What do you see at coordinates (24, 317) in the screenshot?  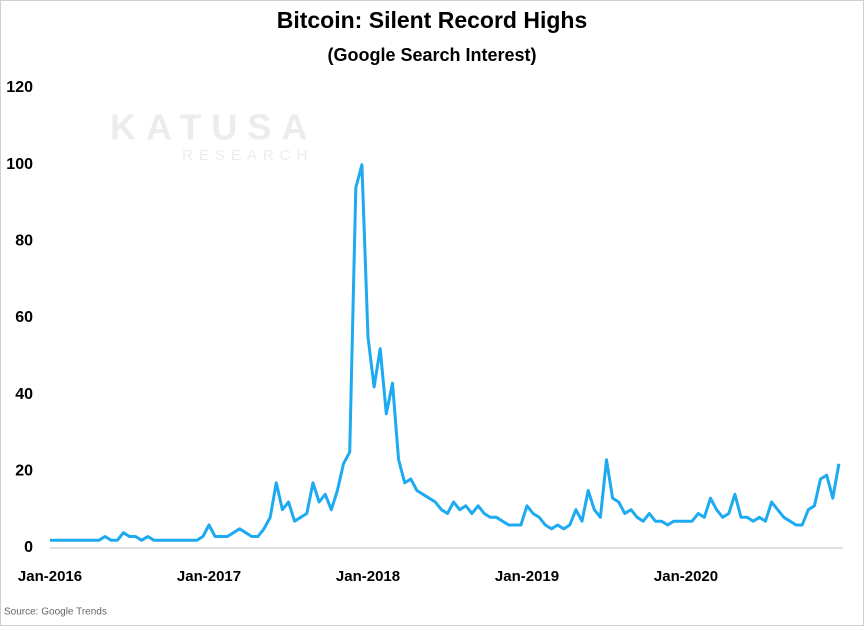 I see `y-tick-label: 60` at bounding box center [24, 317].